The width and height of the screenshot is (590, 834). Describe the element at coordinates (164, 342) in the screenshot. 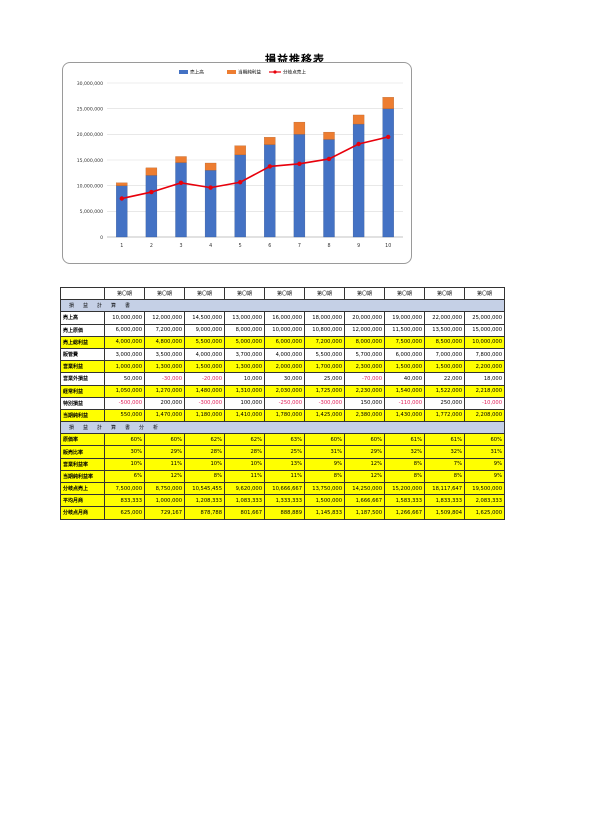

I see `cell-value: 4,800,000` at that location.